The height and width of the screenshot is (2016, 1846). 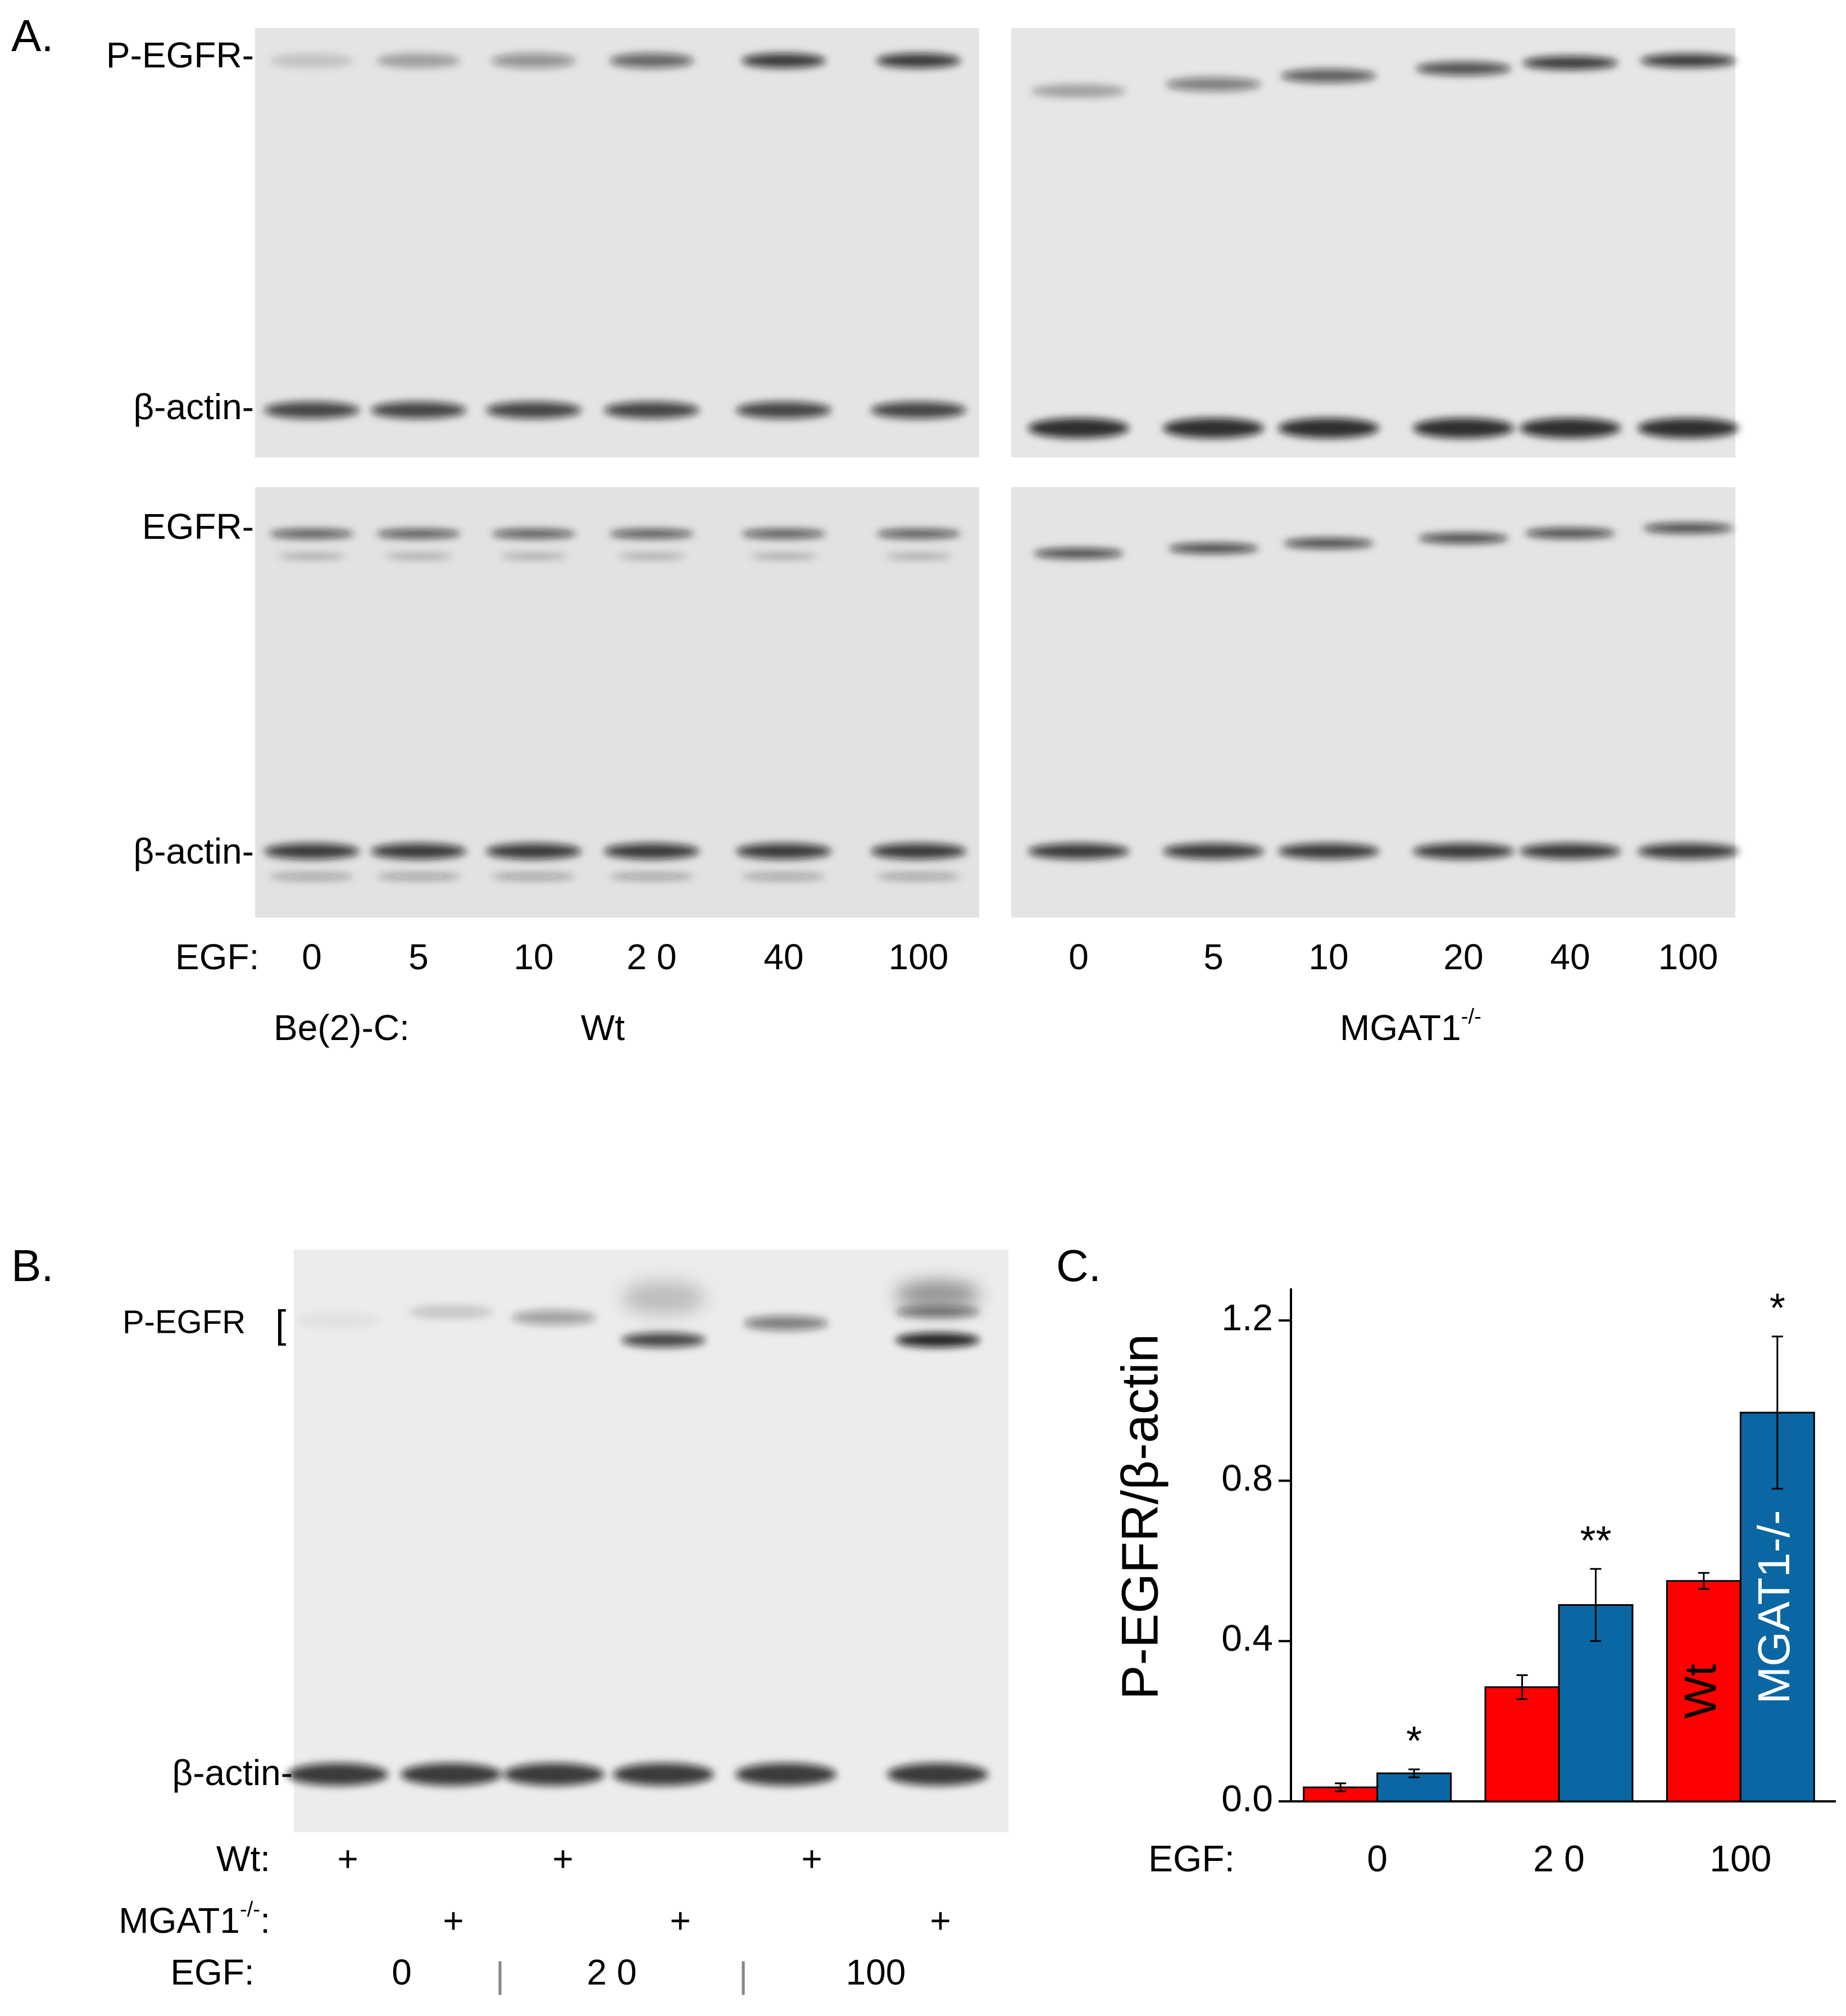 I want to click on x-axis-label: EGF:, so click(x=1192, y=1858).